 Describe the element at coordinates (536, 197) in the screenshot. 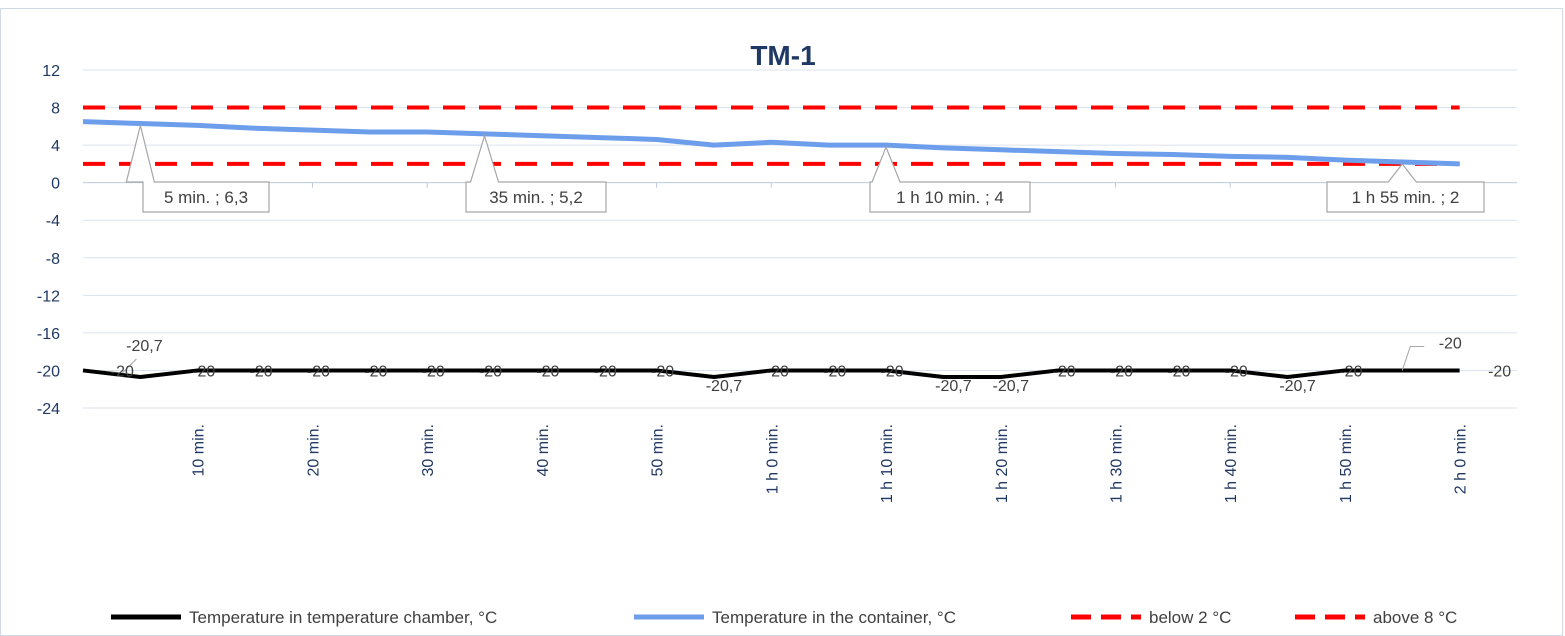

I see `callout-text: 35 min. ; 5,2` at that location.